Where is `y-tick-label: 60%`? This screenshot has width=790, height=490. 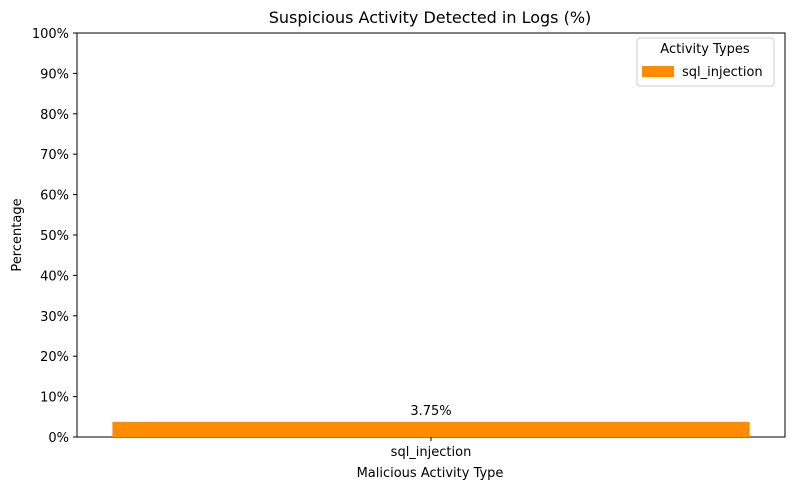
y-tick-label: 60% is located at coordinates (54, 196).